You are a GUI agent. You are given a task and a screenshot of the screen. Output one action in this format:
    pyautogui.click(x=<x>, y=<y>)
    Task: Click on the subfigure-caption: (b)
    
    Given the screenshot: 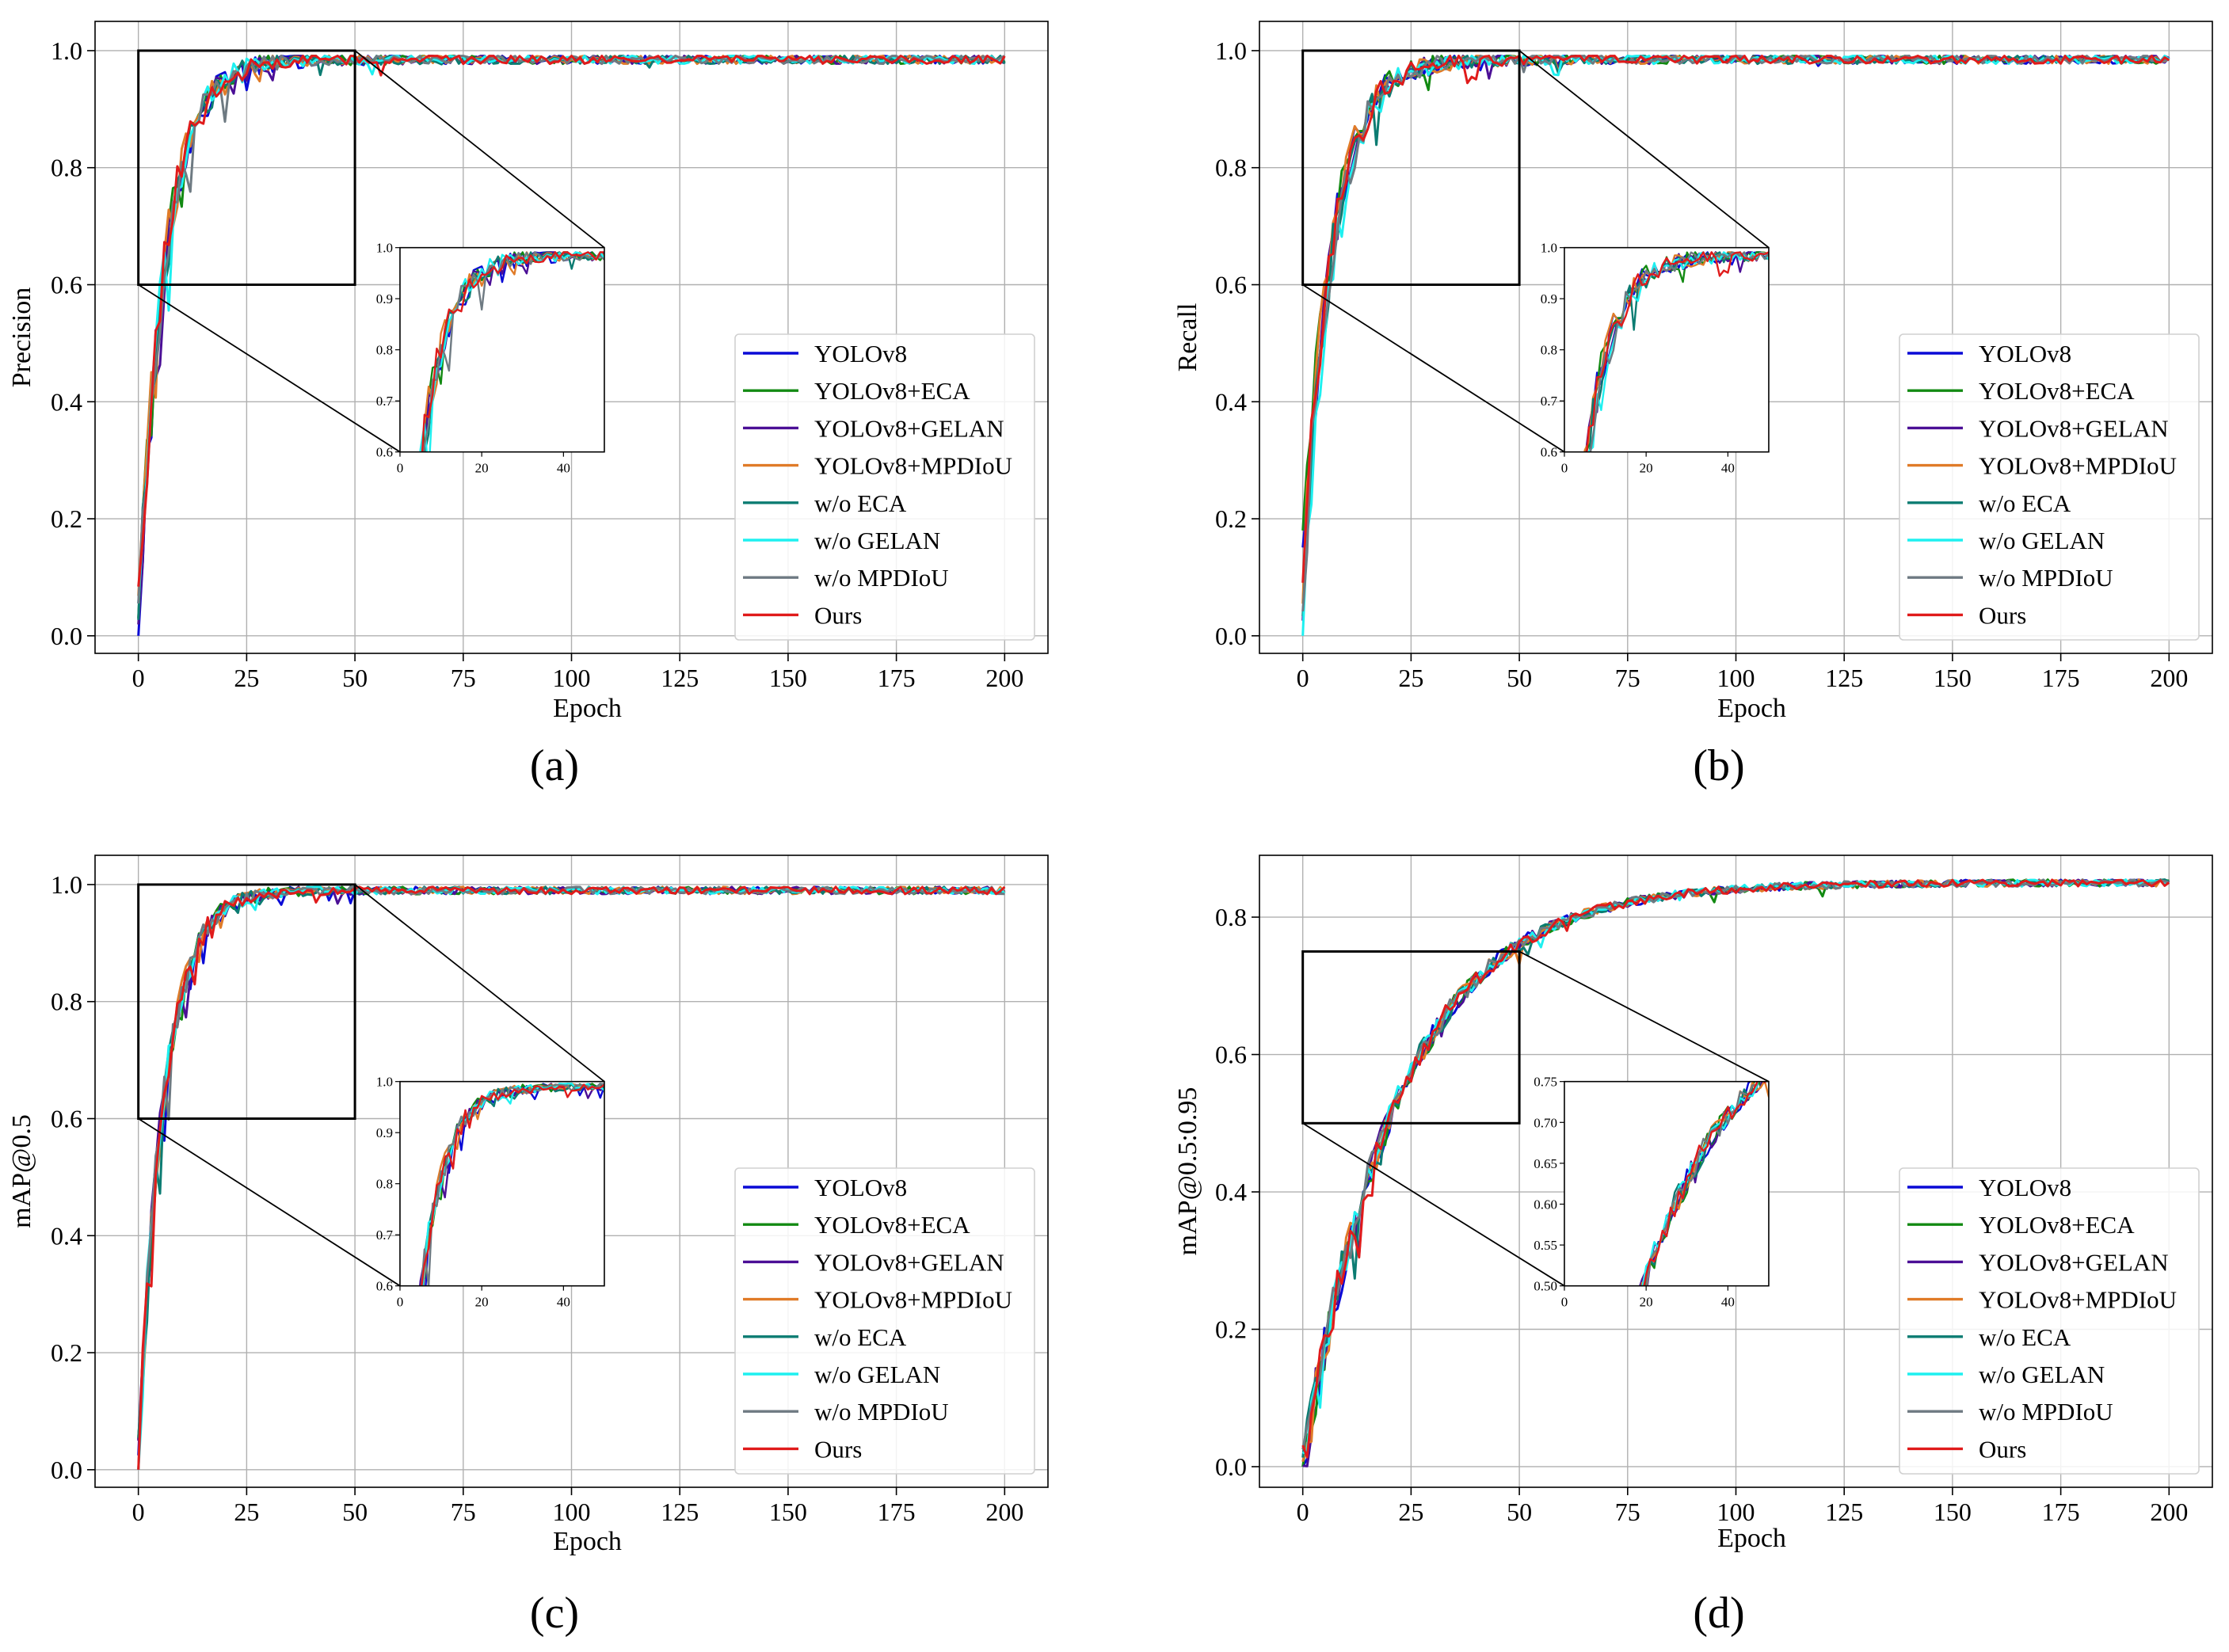 What is the action you would take?
    pyautogui.click(x=1719, y=765)
    